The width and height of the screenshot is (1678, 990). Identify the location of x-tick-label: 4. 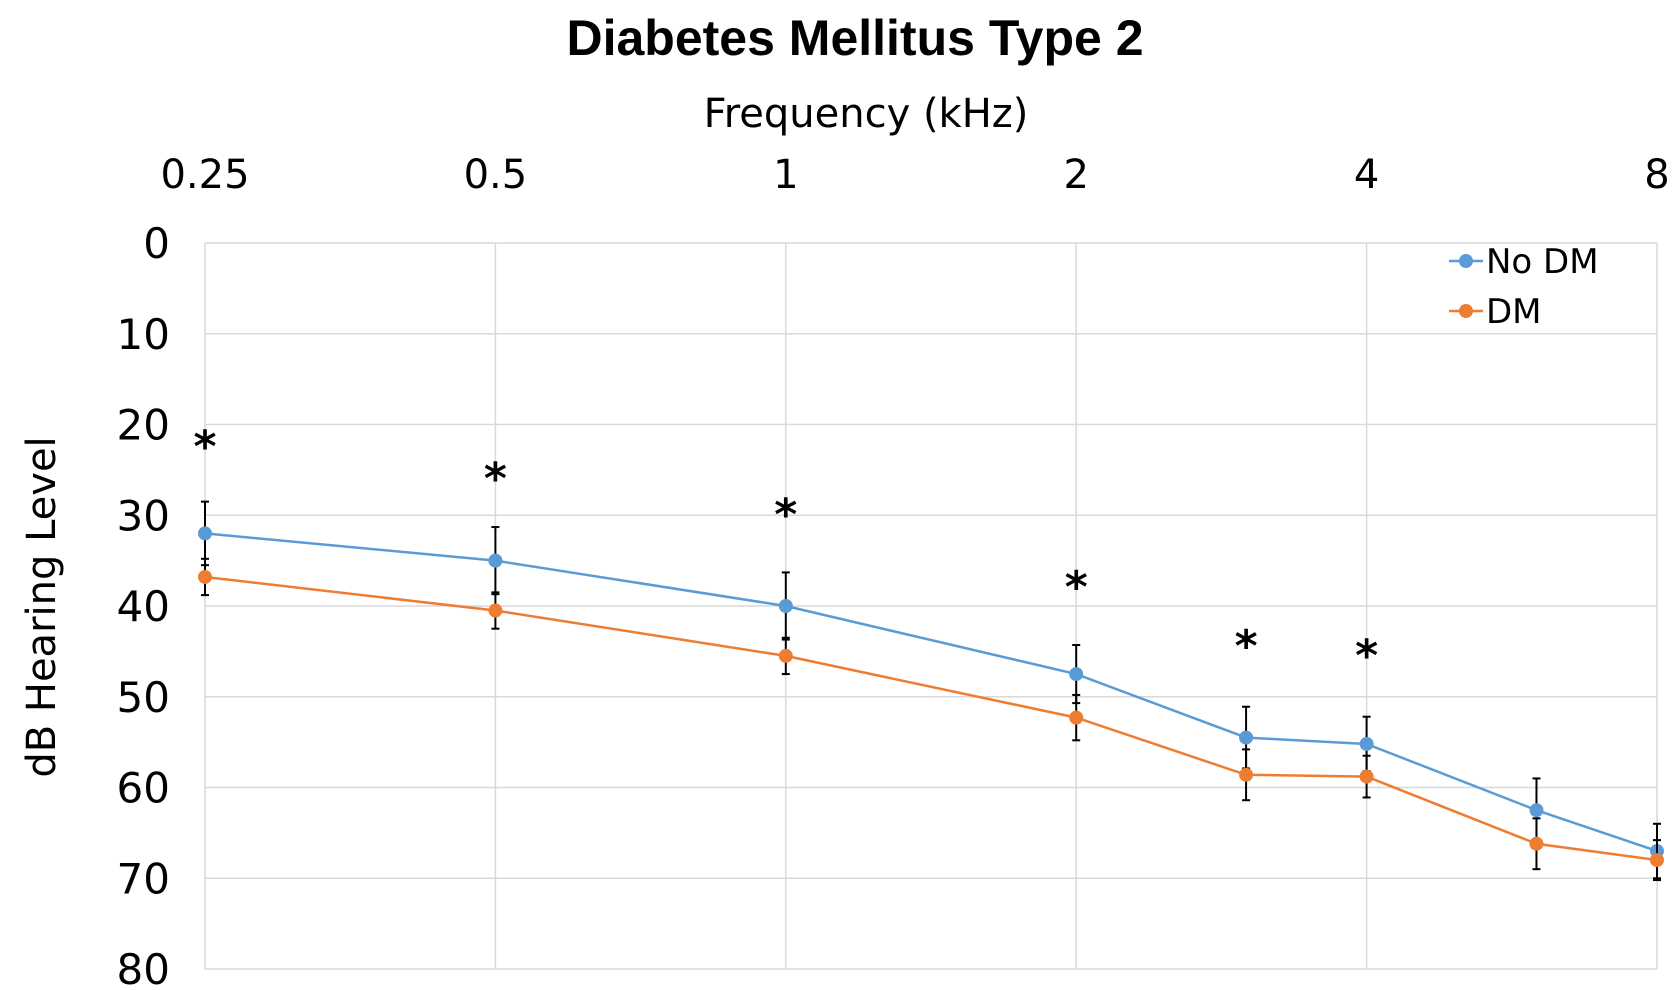
(1366, 175).